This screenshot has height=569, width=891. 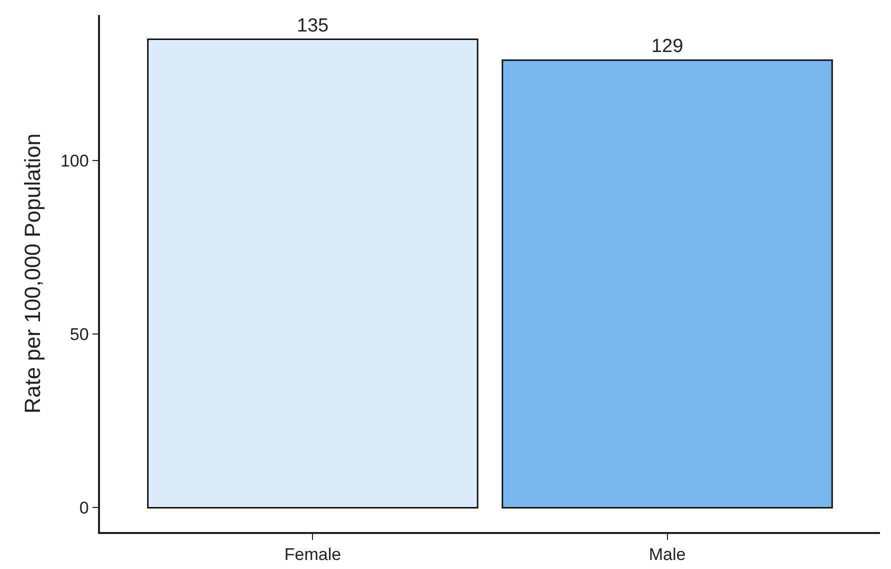 I want to click on x-tick-label: Female, so click(x=313, y=554).